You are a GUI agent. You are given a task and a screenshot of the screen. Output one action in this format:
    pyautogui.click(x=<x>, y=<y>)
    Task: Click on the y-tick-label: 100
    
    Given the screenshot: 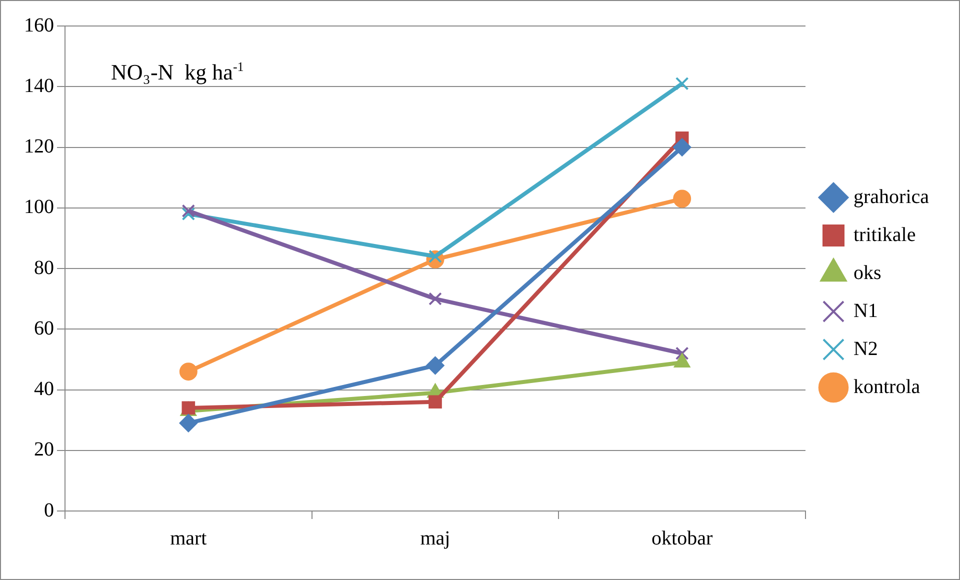 What is the action you would take?
    pyautogui.click(x=39, y=207)
    